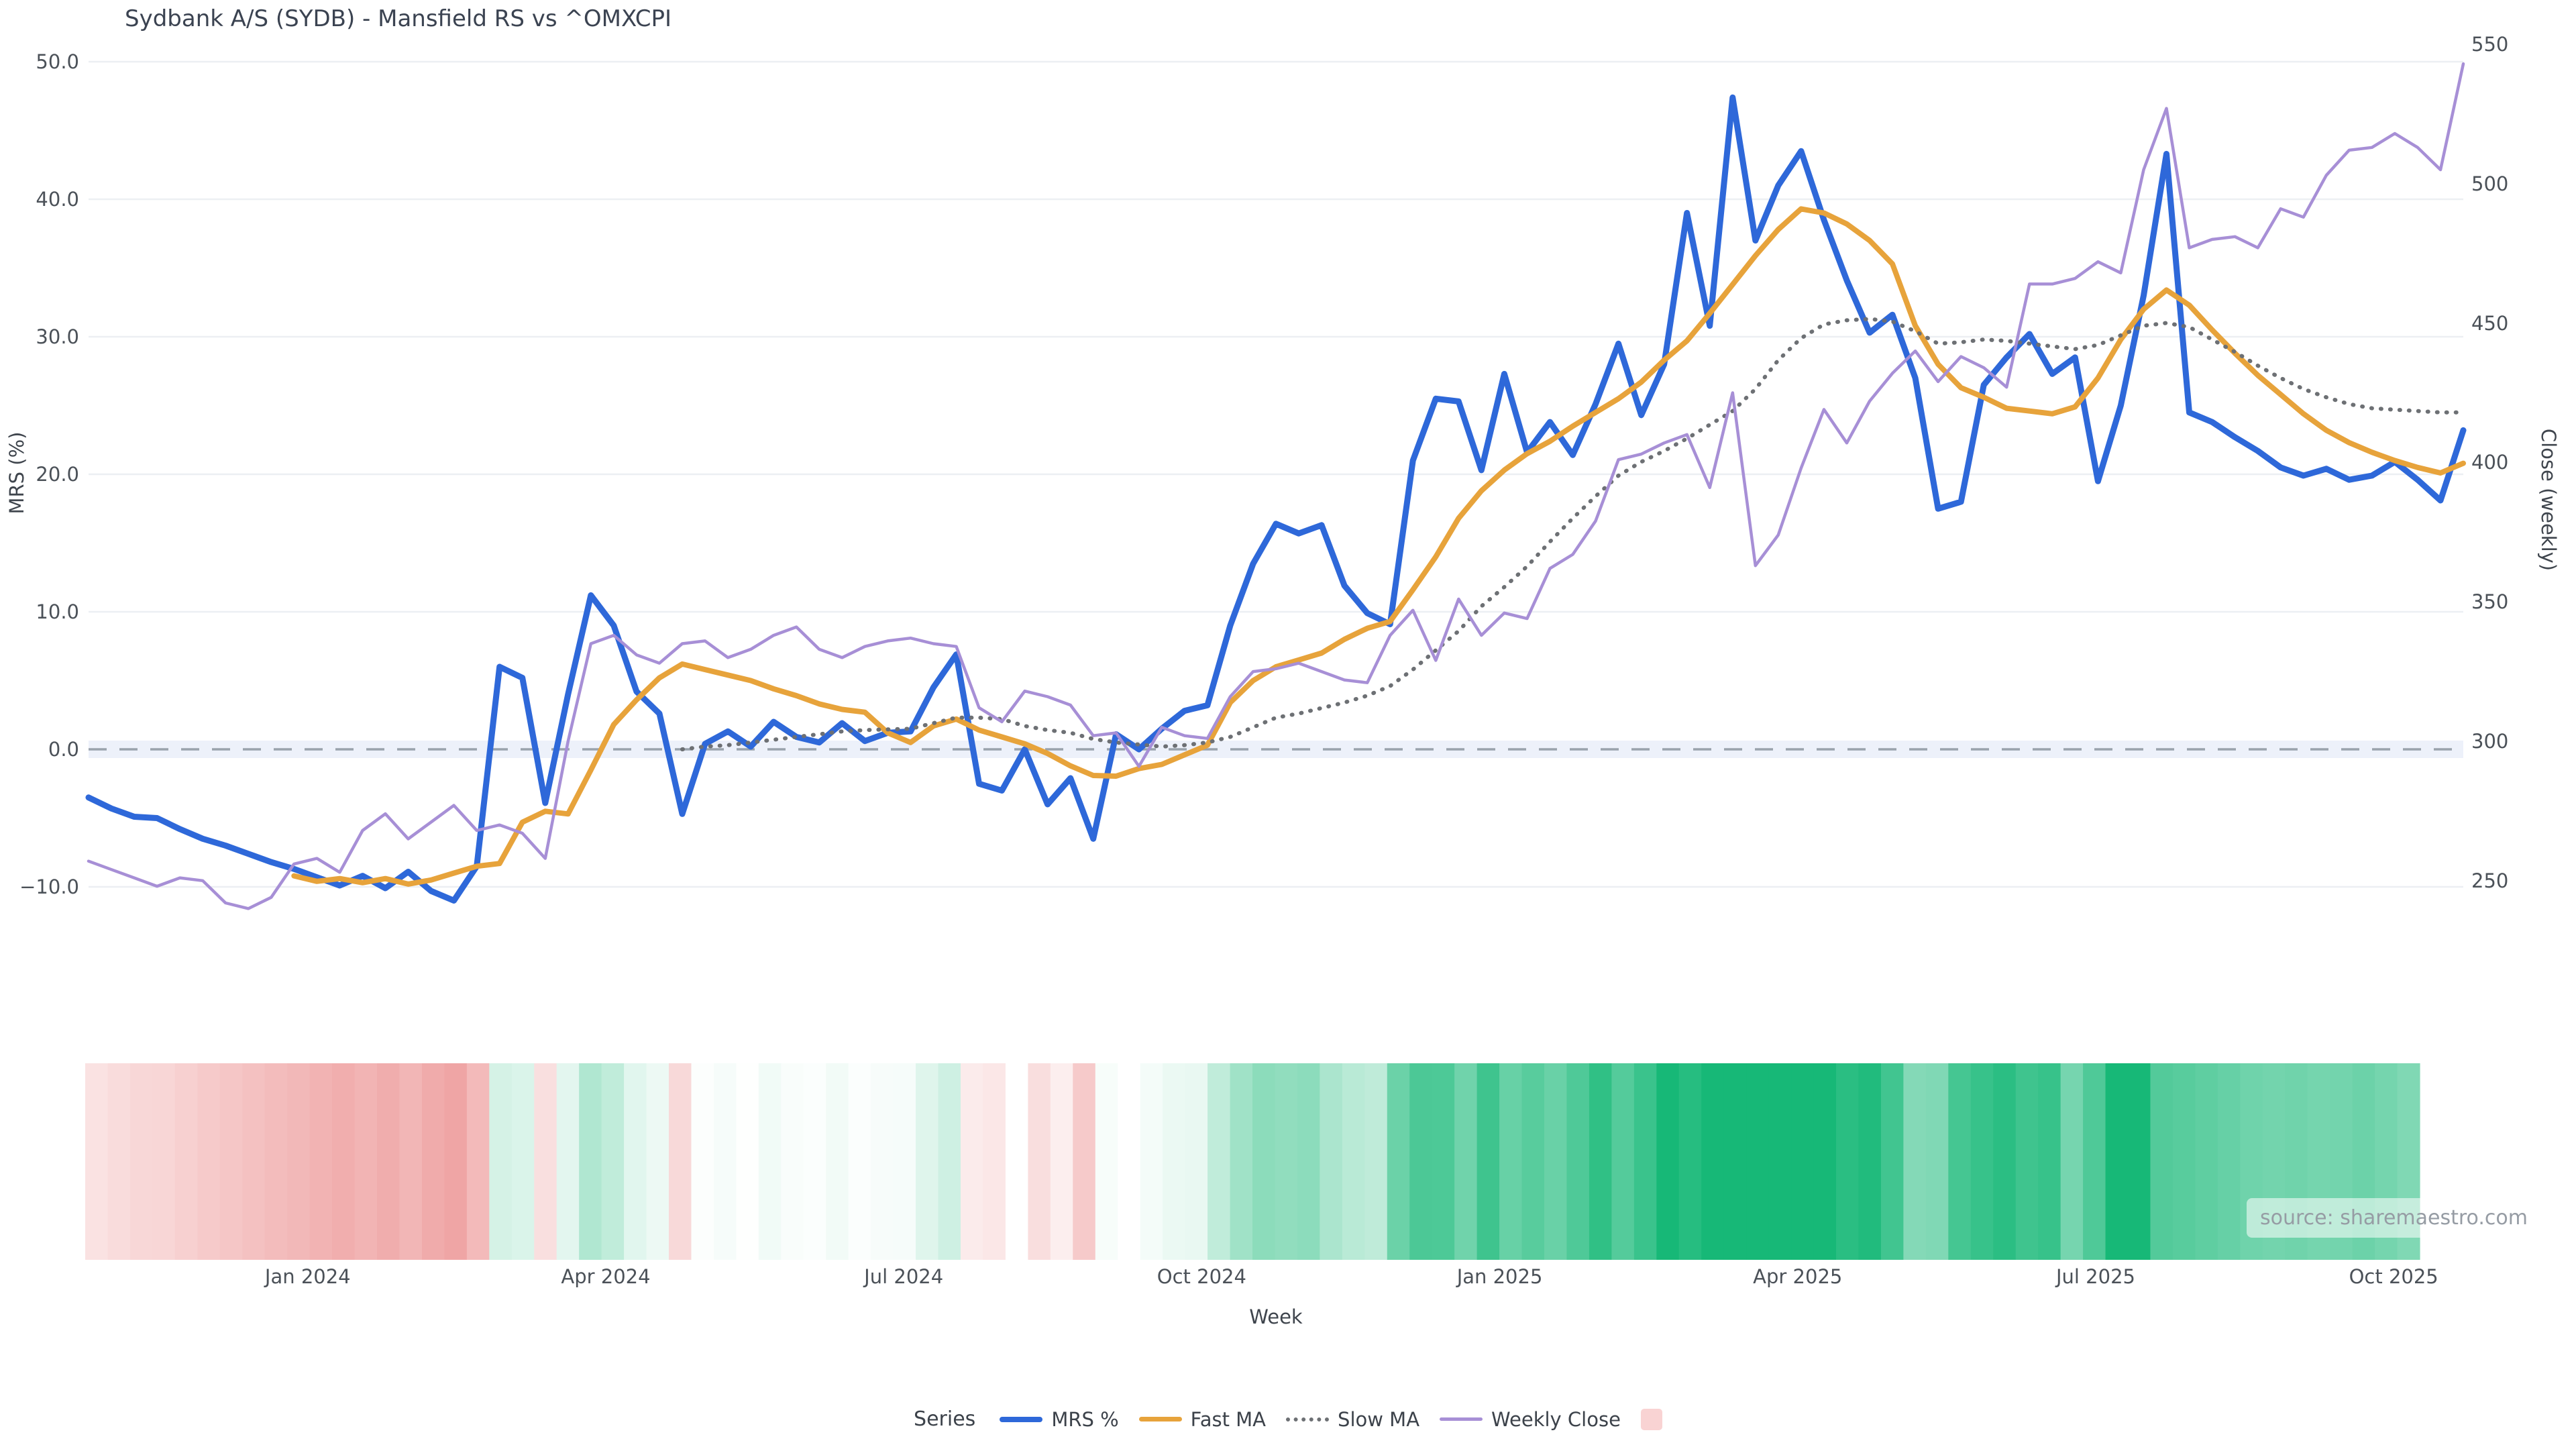 This screenshot has width=2576, height=1449. Describe the element at coordinates (307, 1276) in the screenshot. I see `x-tick-label: Jan 2024` at that location.